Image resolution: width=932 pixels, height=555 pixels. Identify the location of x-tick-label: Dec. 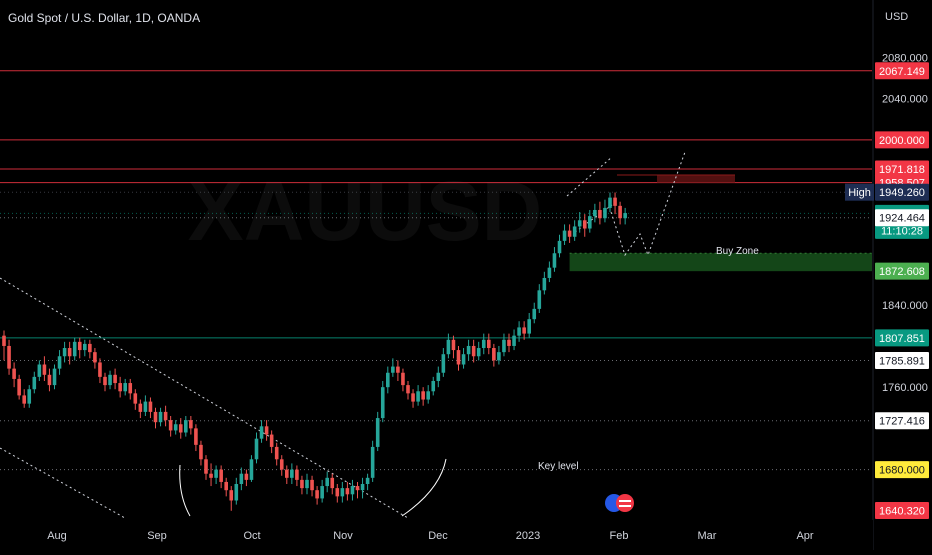
(438, 536).